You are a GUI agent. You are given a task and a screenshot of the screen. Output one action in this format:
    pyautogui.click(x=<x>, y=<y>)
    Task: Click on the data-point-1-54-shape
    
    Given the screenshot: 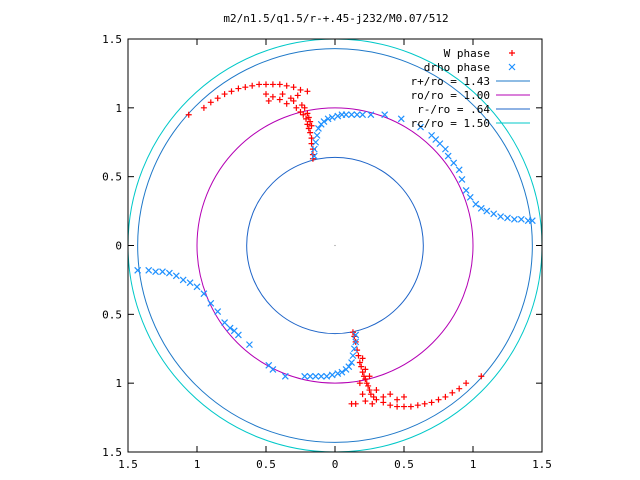 What is the action you would take?
    pyautogui.click(x=285, y=376)
    